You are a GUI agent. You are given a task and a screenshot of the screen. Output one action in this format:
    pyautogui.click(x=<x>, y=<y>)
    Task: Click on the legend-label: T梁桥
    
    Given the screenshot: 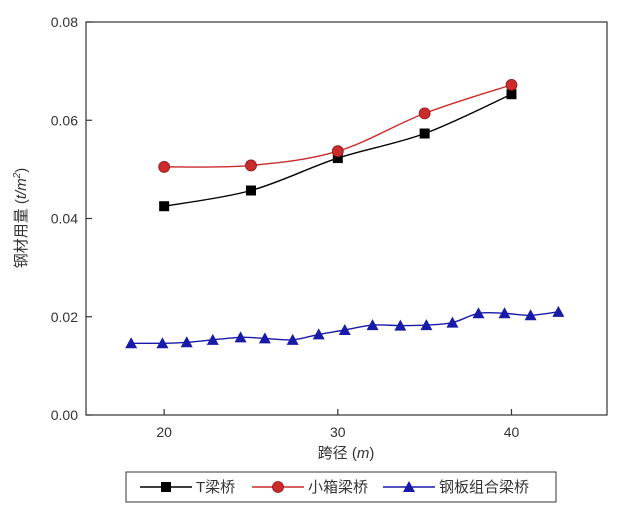 What is the action you would take?
    pyautogui.click(x=215, y=487)
    